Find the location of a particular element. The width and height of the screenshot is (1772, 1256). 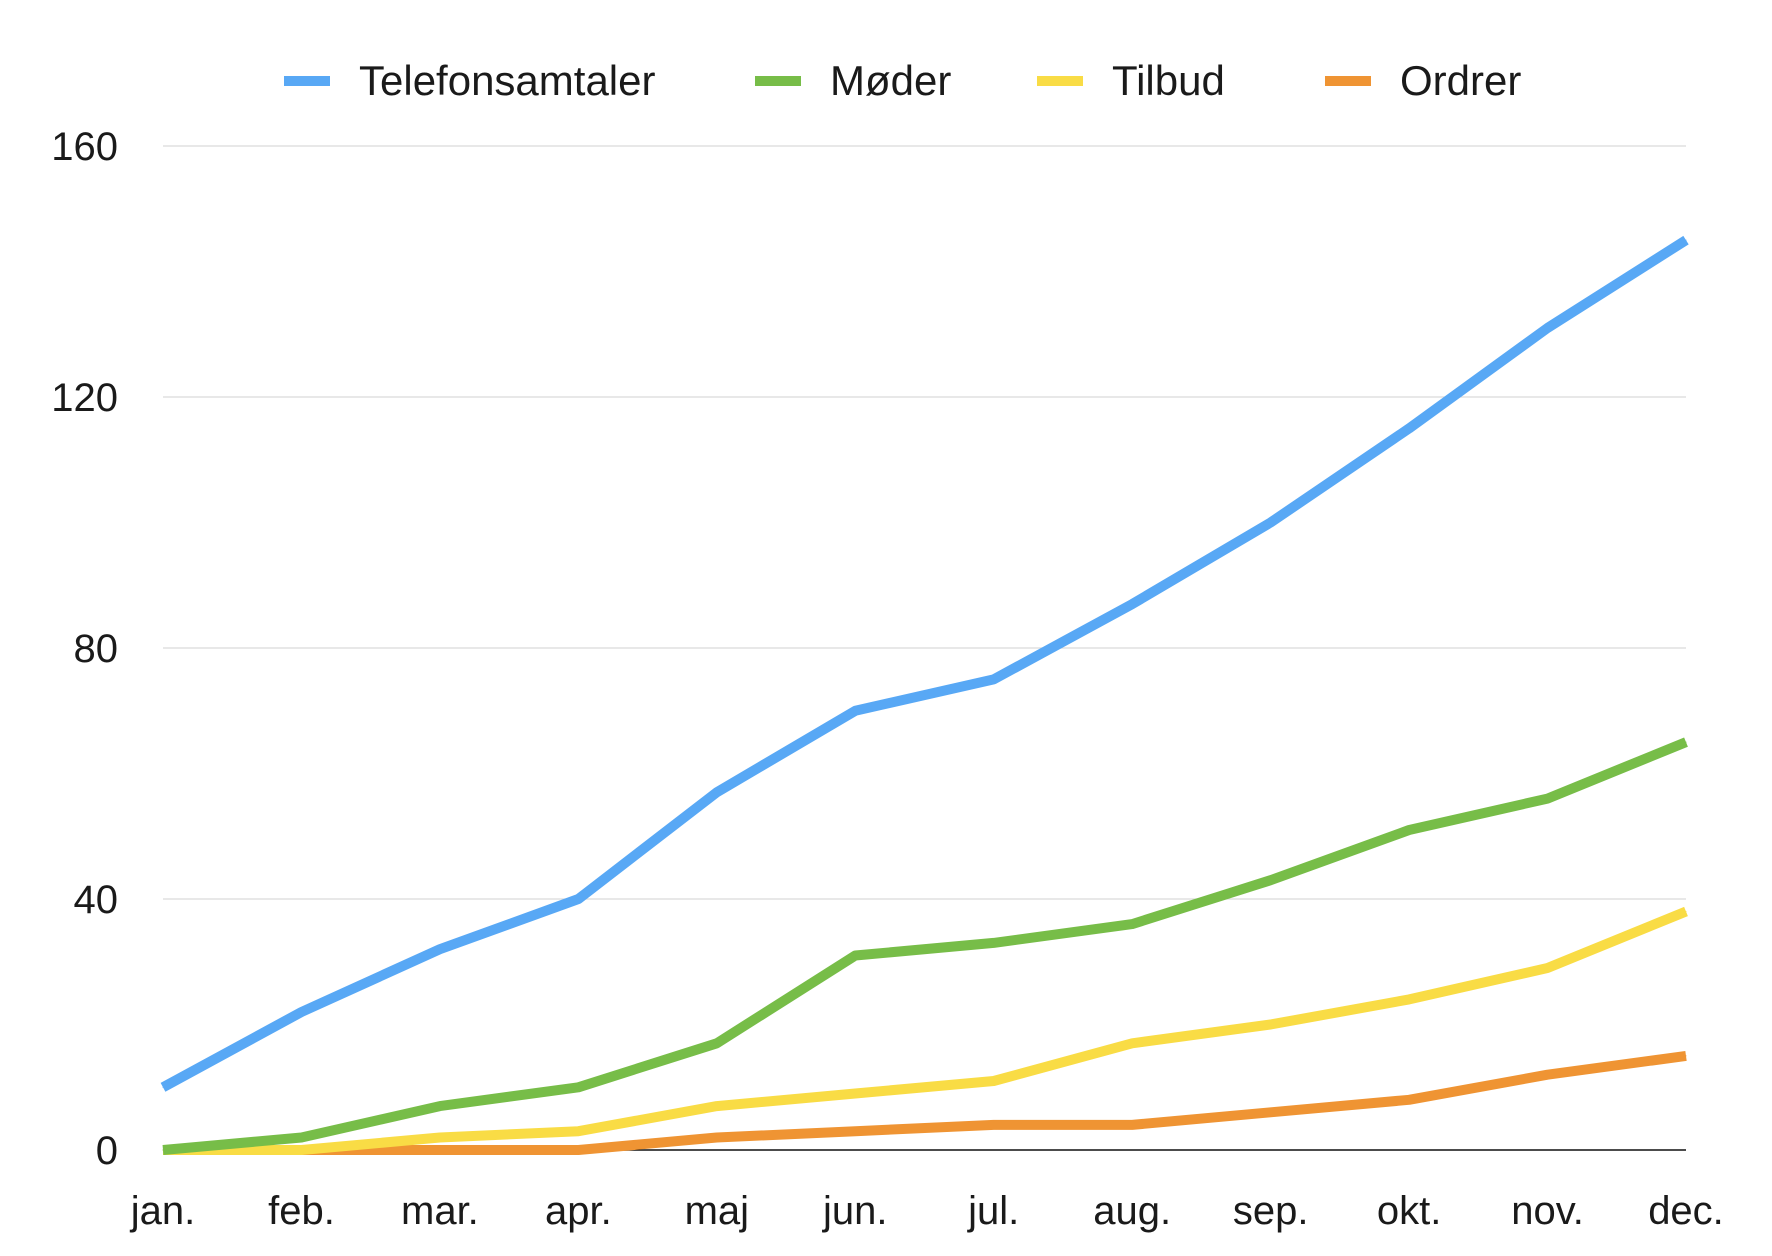

x-tick-label: aug. is located at coordinates (1132, 1211).